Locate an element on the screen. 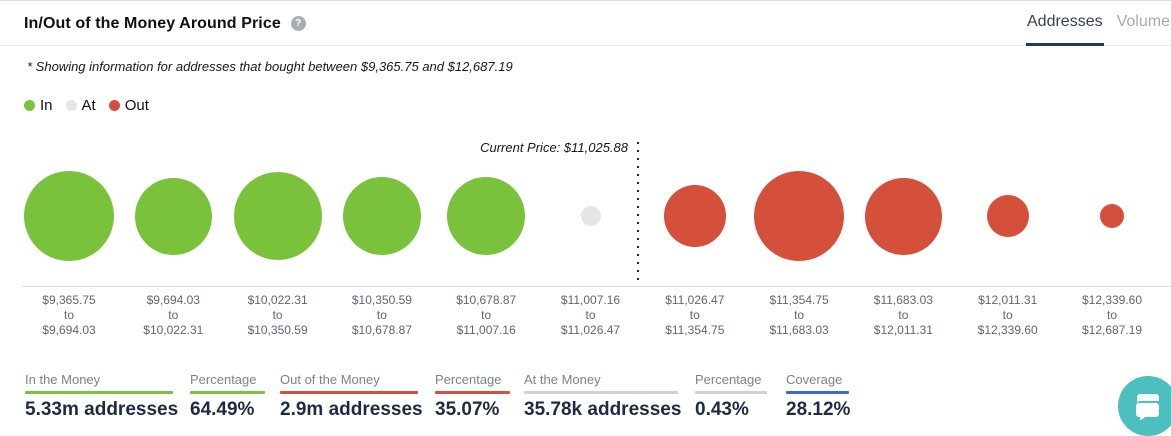 This screenshot has height=436, width=1171. view-tabs: Addresses Volume is located at coordinates (1098, 23).